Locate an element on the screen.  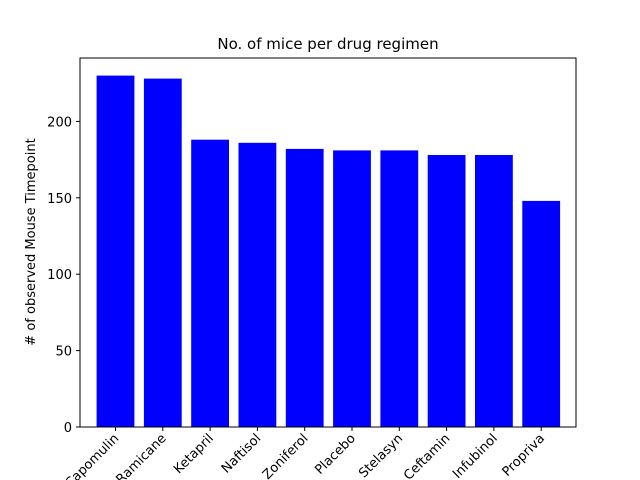
y-tick-label: 50 is located at coordinates (63, 352).